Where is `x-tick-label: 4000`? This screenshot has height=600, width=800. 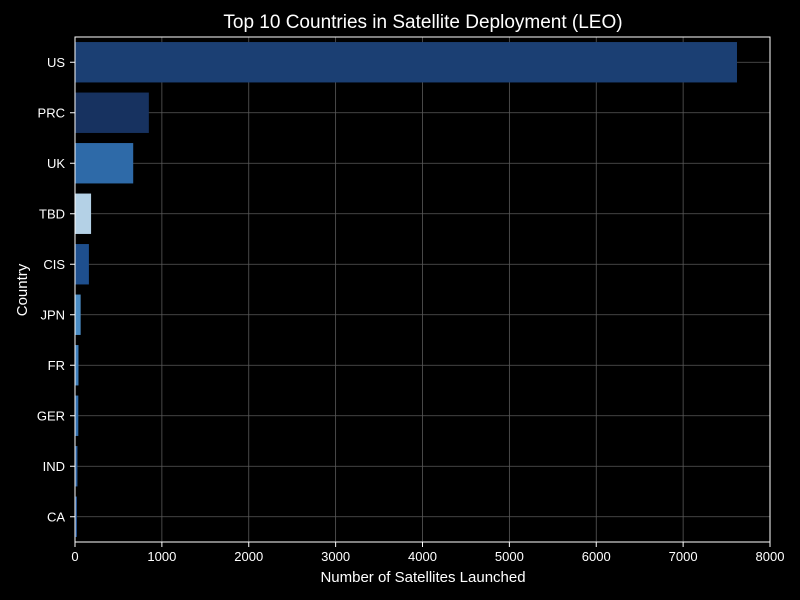
x-tick-label: 4000 is located at coordinates (422, 556).